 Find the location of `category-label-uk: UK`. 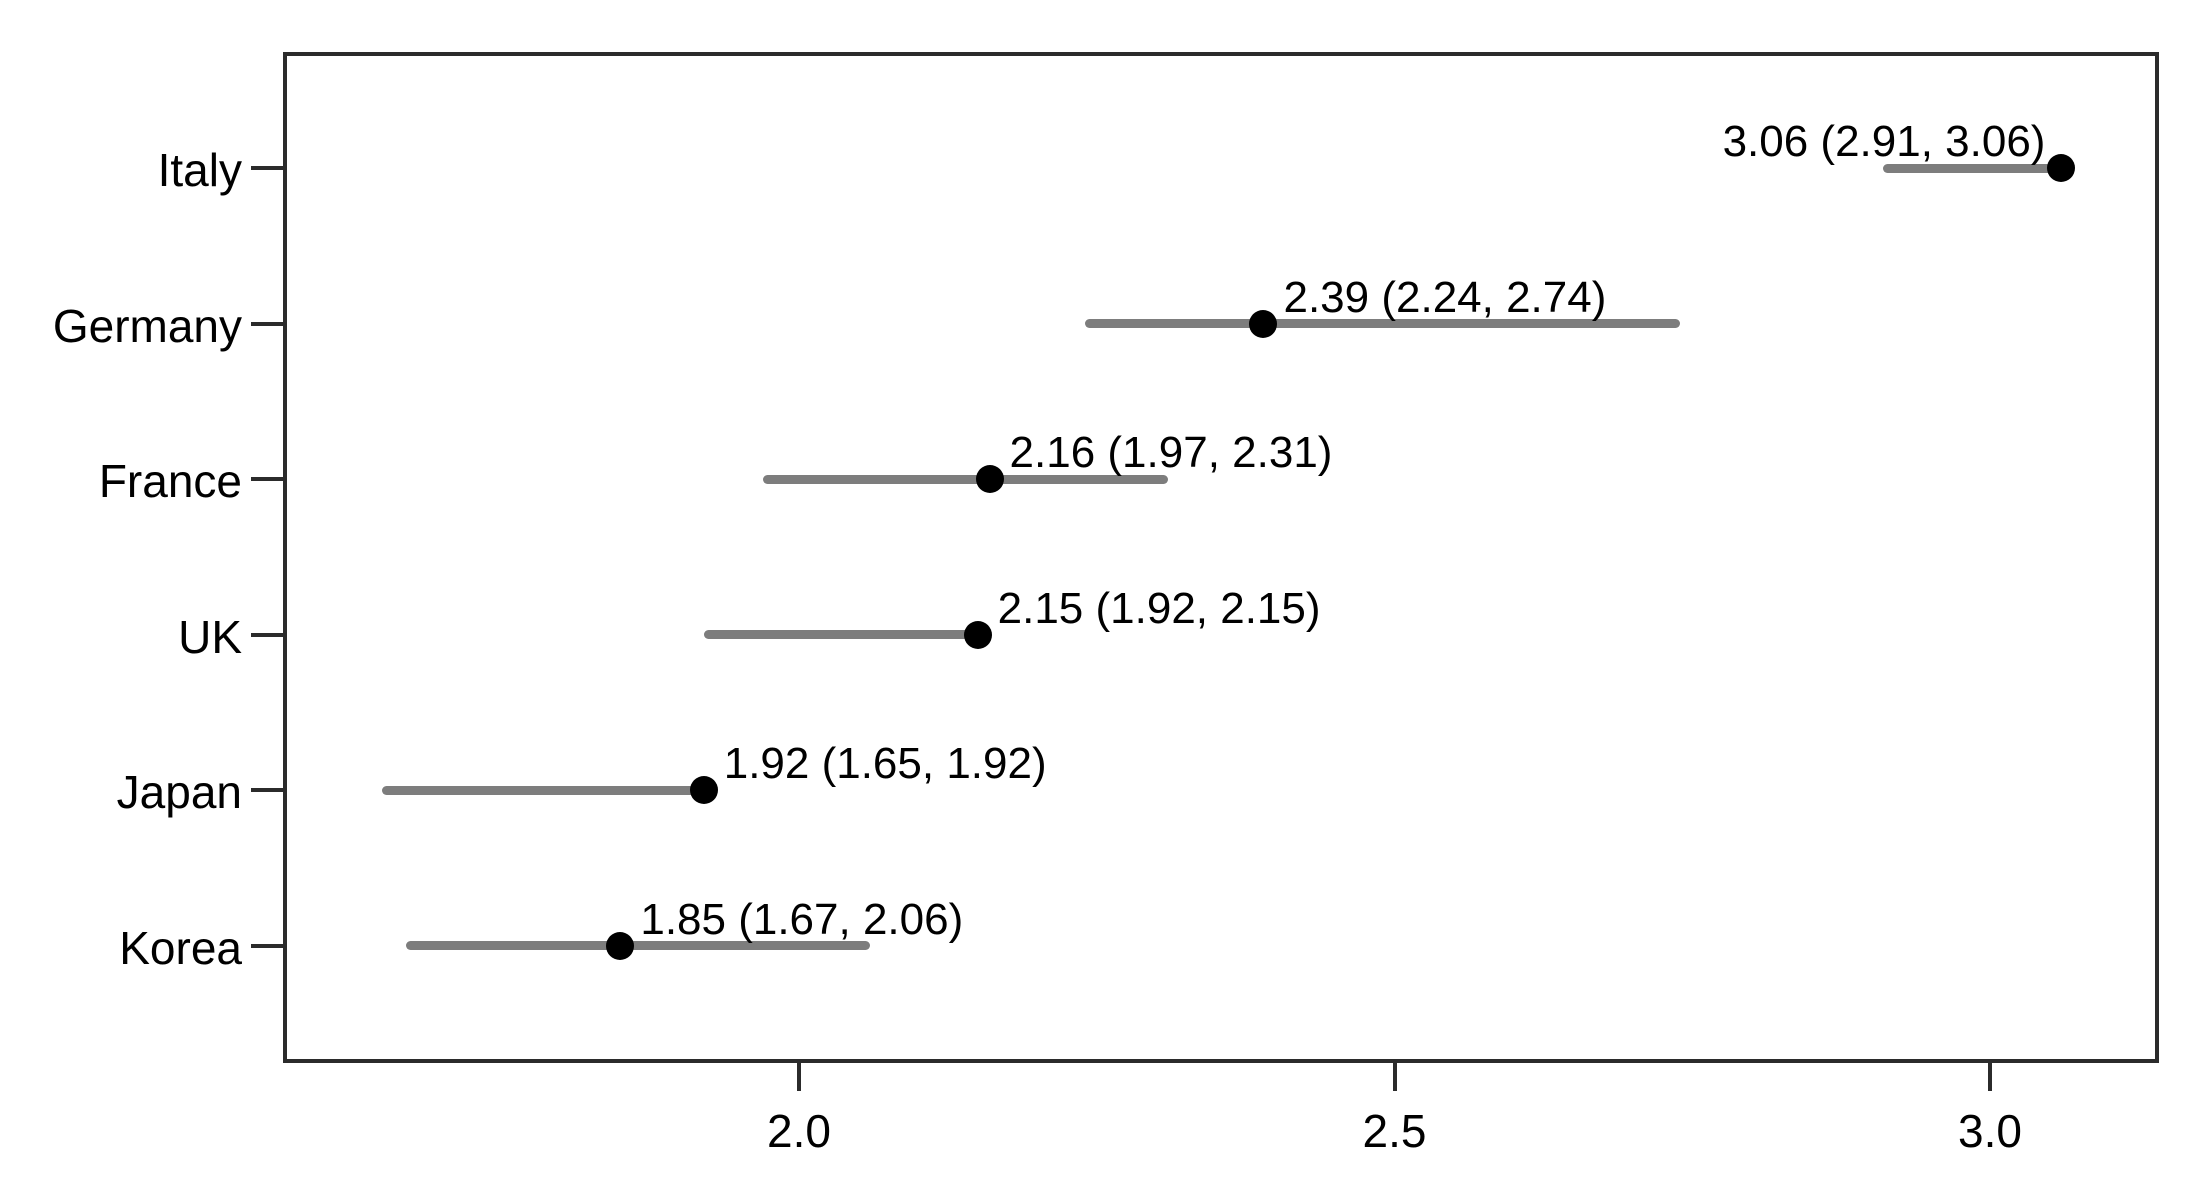

category-label-uk: UK is located at coordinates (210, 636).